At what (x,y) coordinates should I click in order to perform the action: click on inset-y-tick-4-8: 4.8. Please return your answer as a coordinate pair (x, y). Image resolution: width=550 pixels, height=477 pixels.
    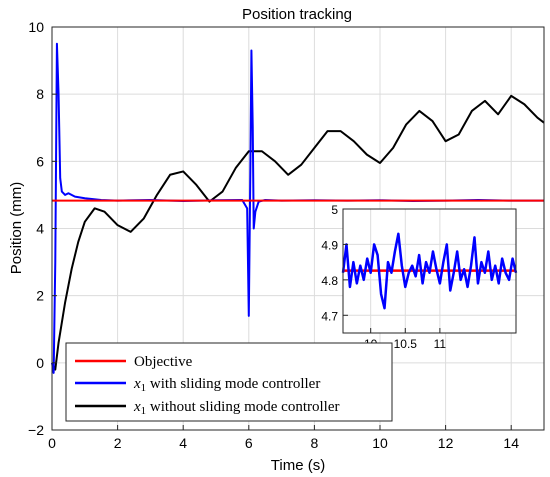
    Looking at the image, I should click on (329, 281).